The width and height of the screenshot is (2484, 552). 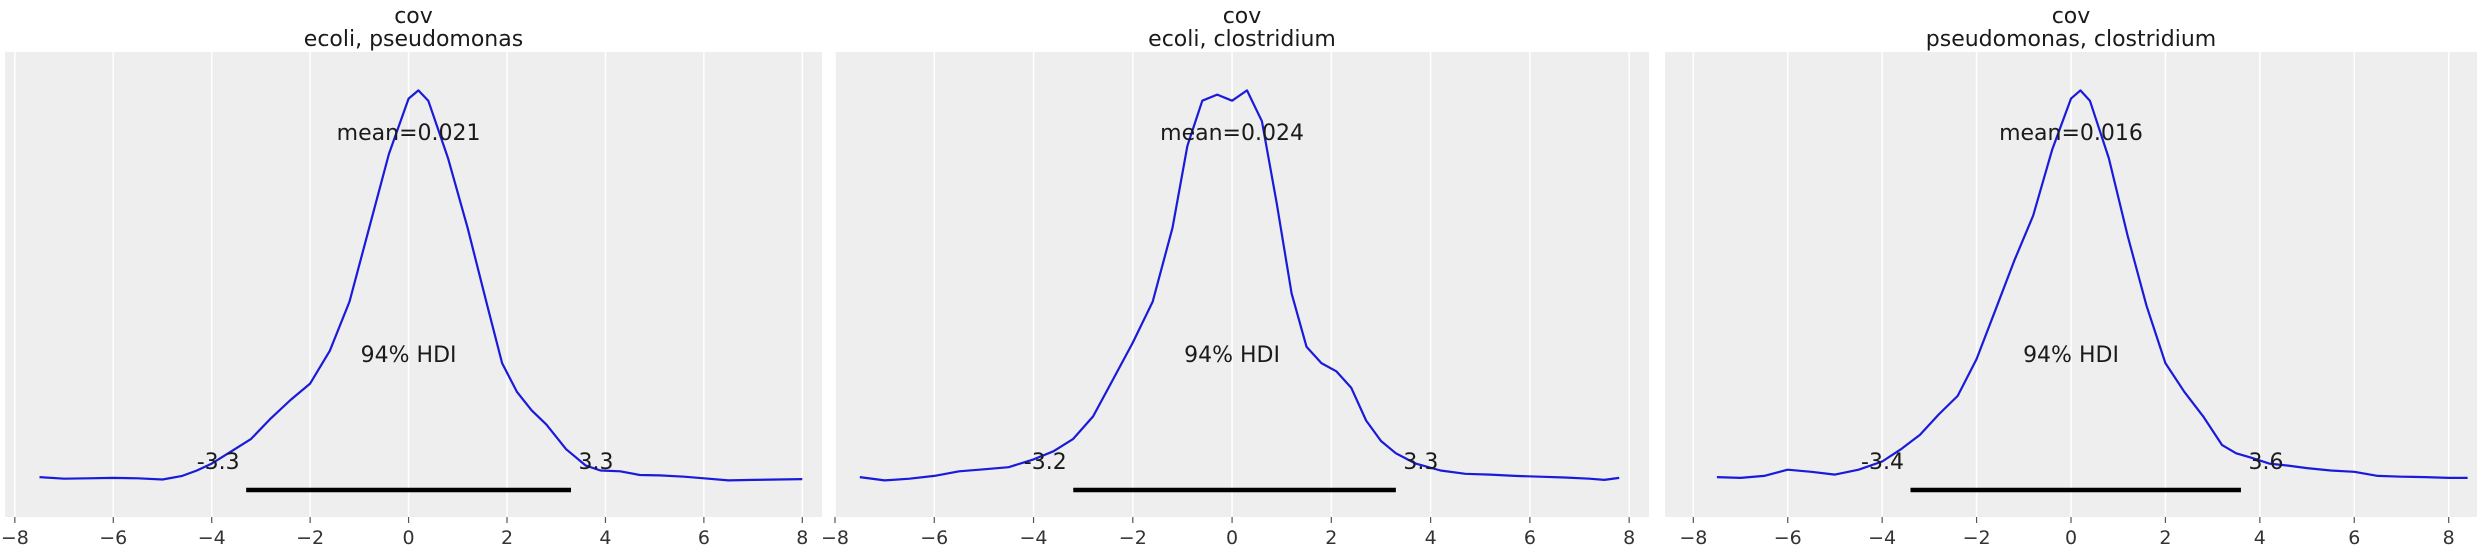 What do you see at coordinates (2265, 462) in the screenshot?
I see `hdi-high-label: 3.6` at bounding box center [2265, 462].